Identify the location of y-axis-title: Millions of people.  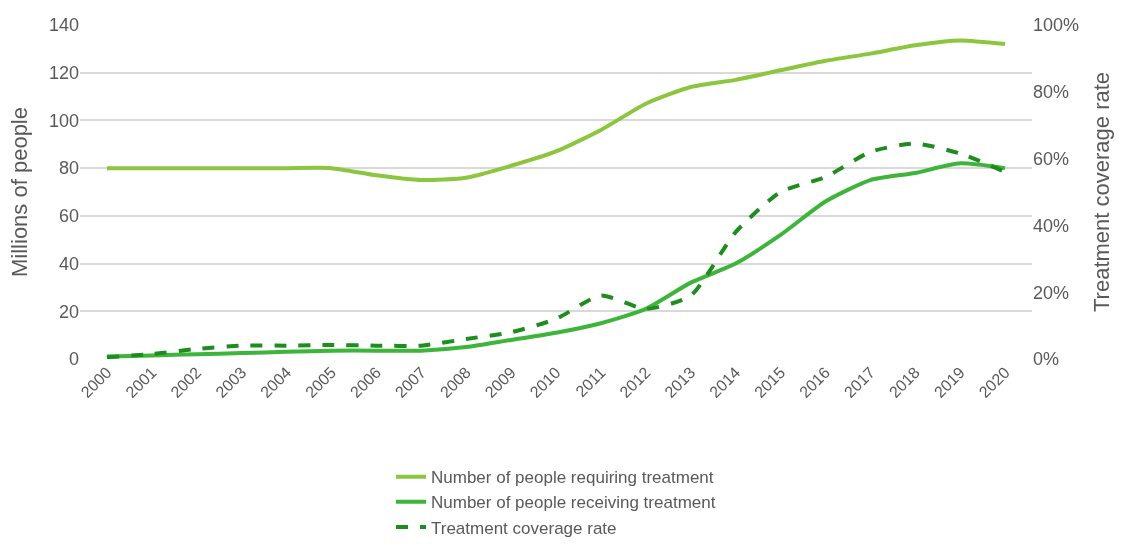
(19, 192).